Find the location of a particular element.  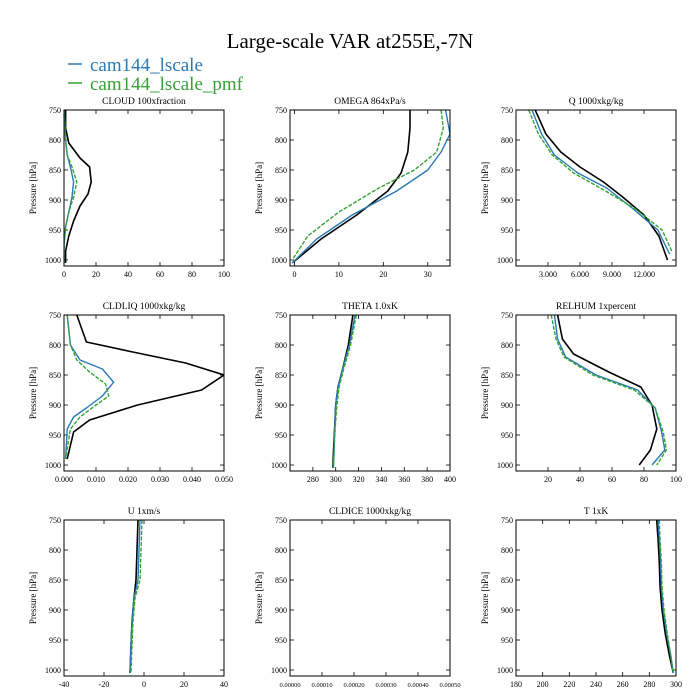

xtick-label-u: -40 is located at coordinates (64, 684).